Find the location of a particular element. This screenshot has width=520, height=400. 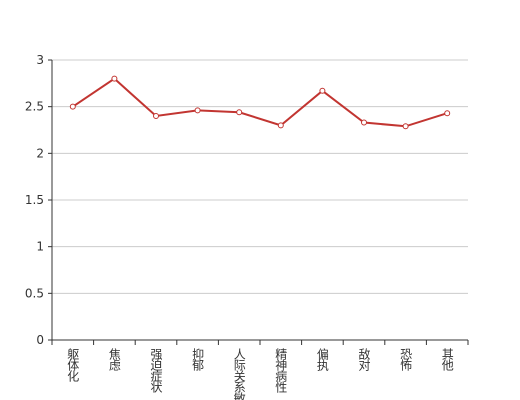

x-tick-label: 偏执 is located at coordinates (322, 359).